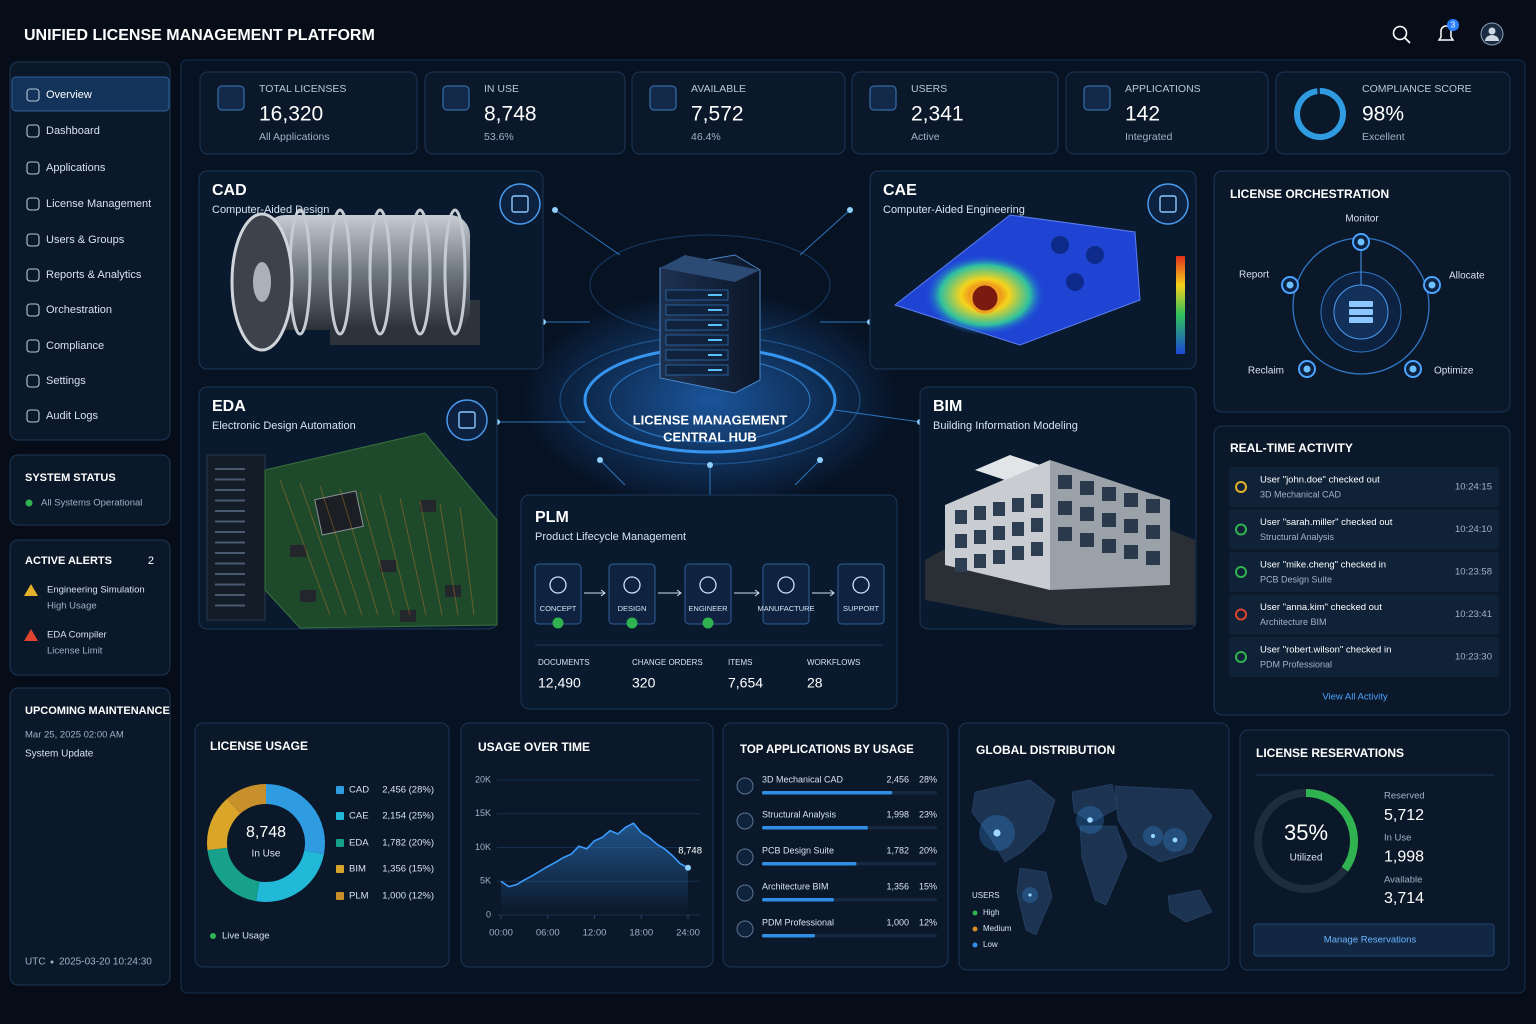 The height and width of the screenshot is (1024, 1536). What do you see at coordinates (555, 210) in the screenshot?
I see `connector-node` at bounding box center [555, 210].